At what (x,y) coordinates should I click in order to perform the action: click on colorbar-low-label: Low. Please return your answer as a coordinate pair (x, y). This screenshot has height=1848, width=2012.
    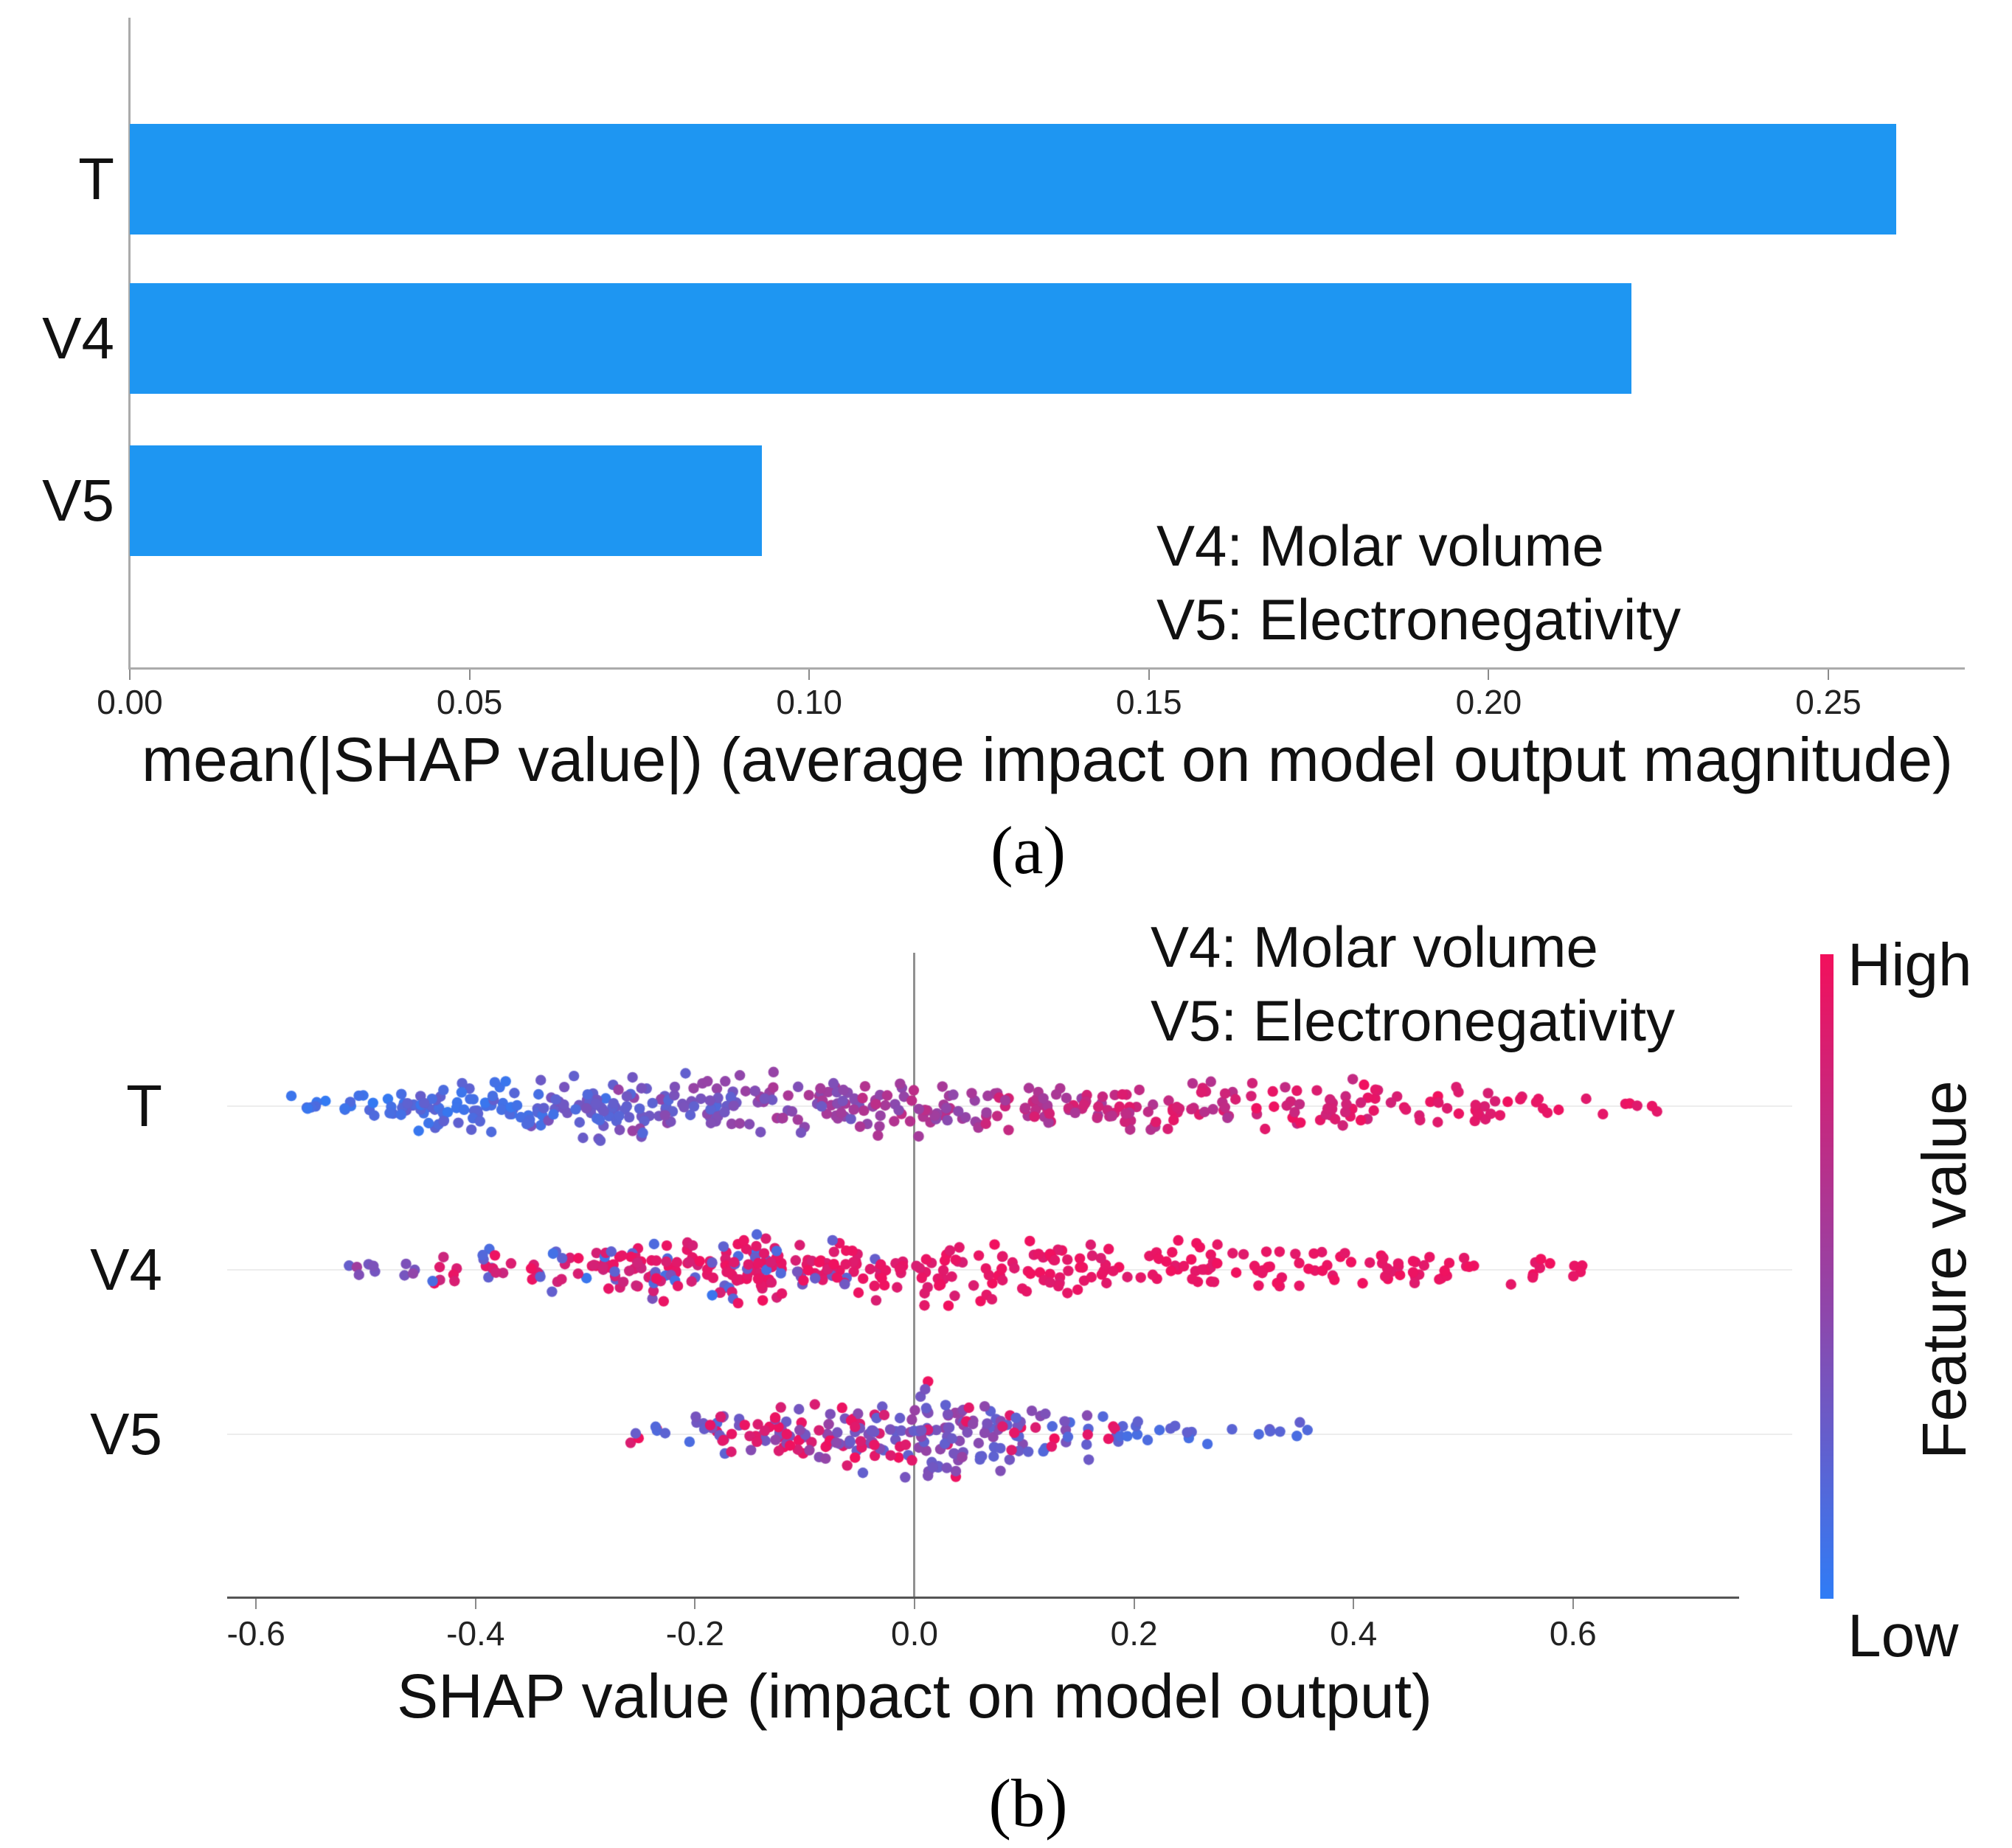
    Looking at the image, I should click on (1904, 1636).